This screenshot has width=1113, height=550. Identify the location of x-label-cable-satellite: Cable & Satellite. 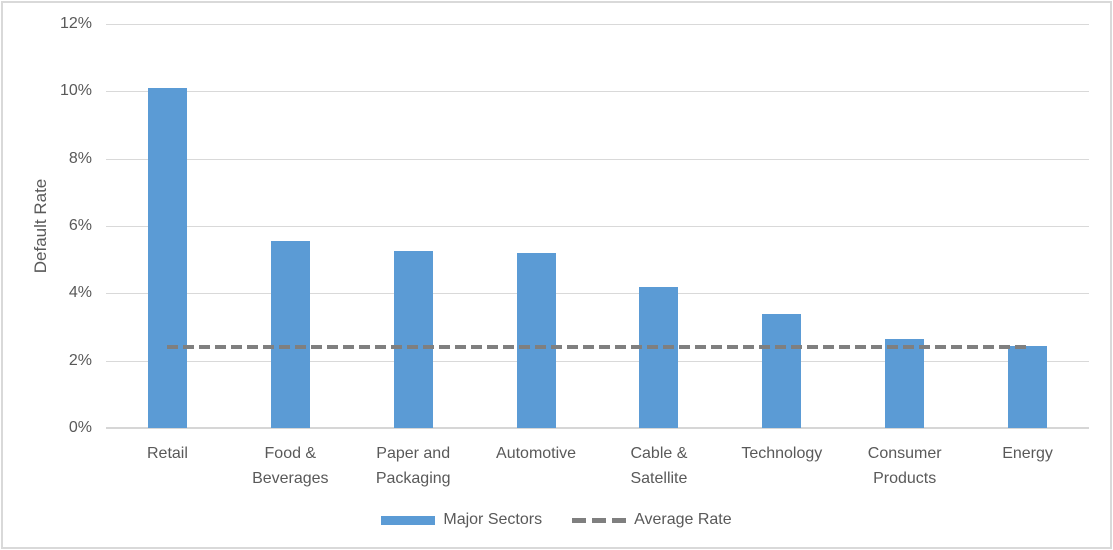
(659, 466).